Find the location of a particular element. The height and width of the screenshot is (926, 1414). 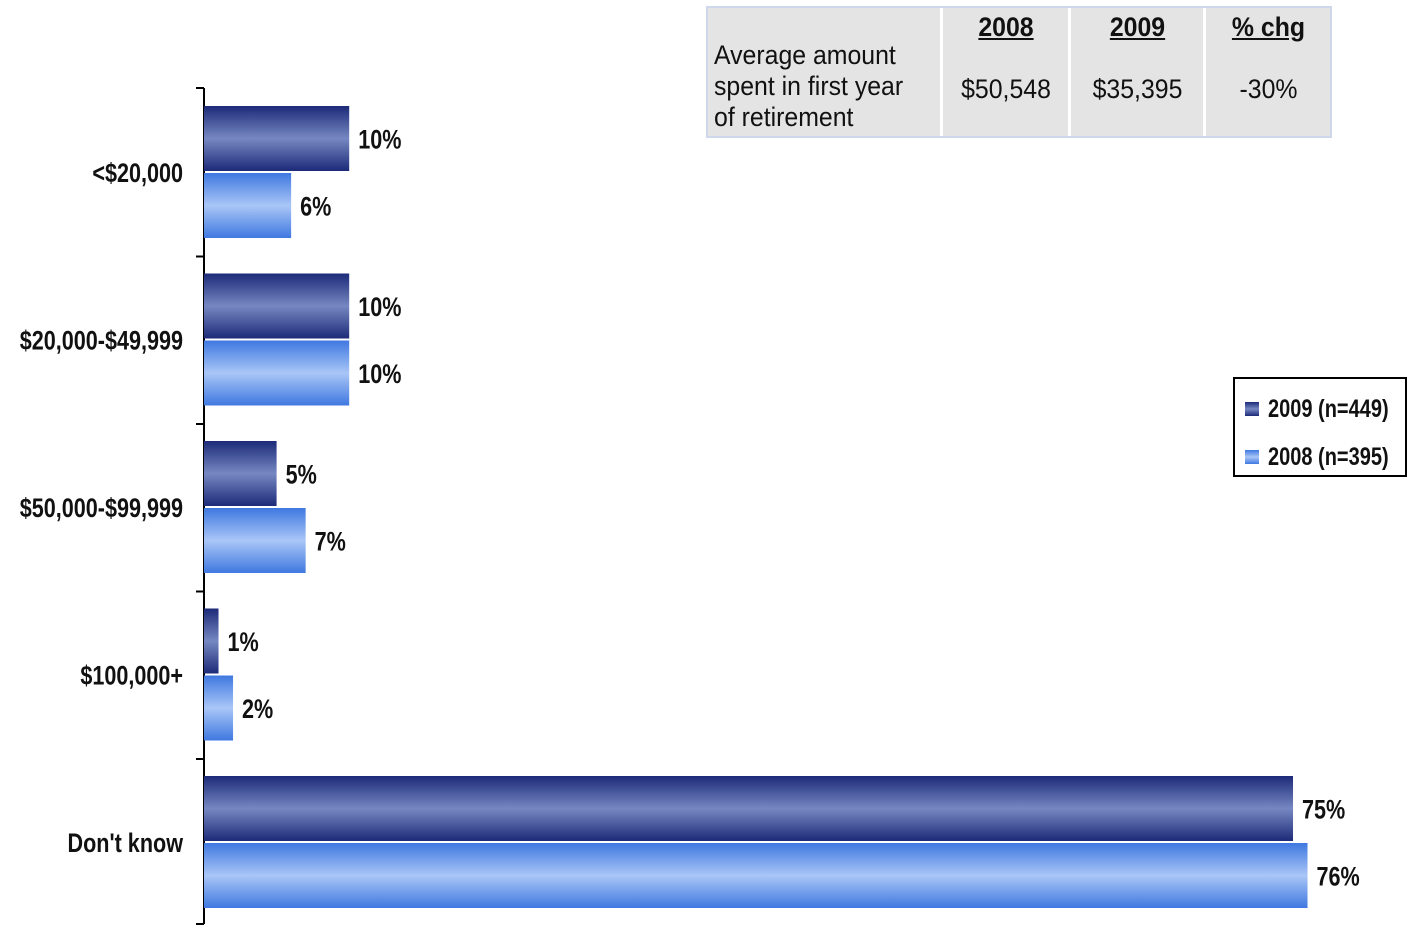

legend-label-2008: 2008 (n=395) is located at coordinates (1328, 456).